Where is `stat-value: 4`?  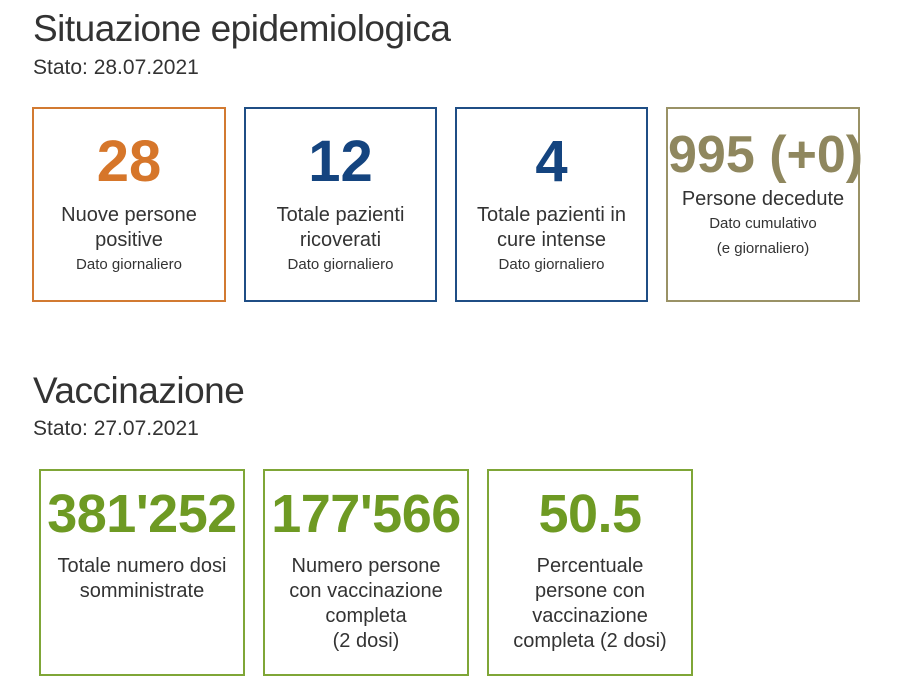 stat-value: 4 is located at coordinates (551, 161).